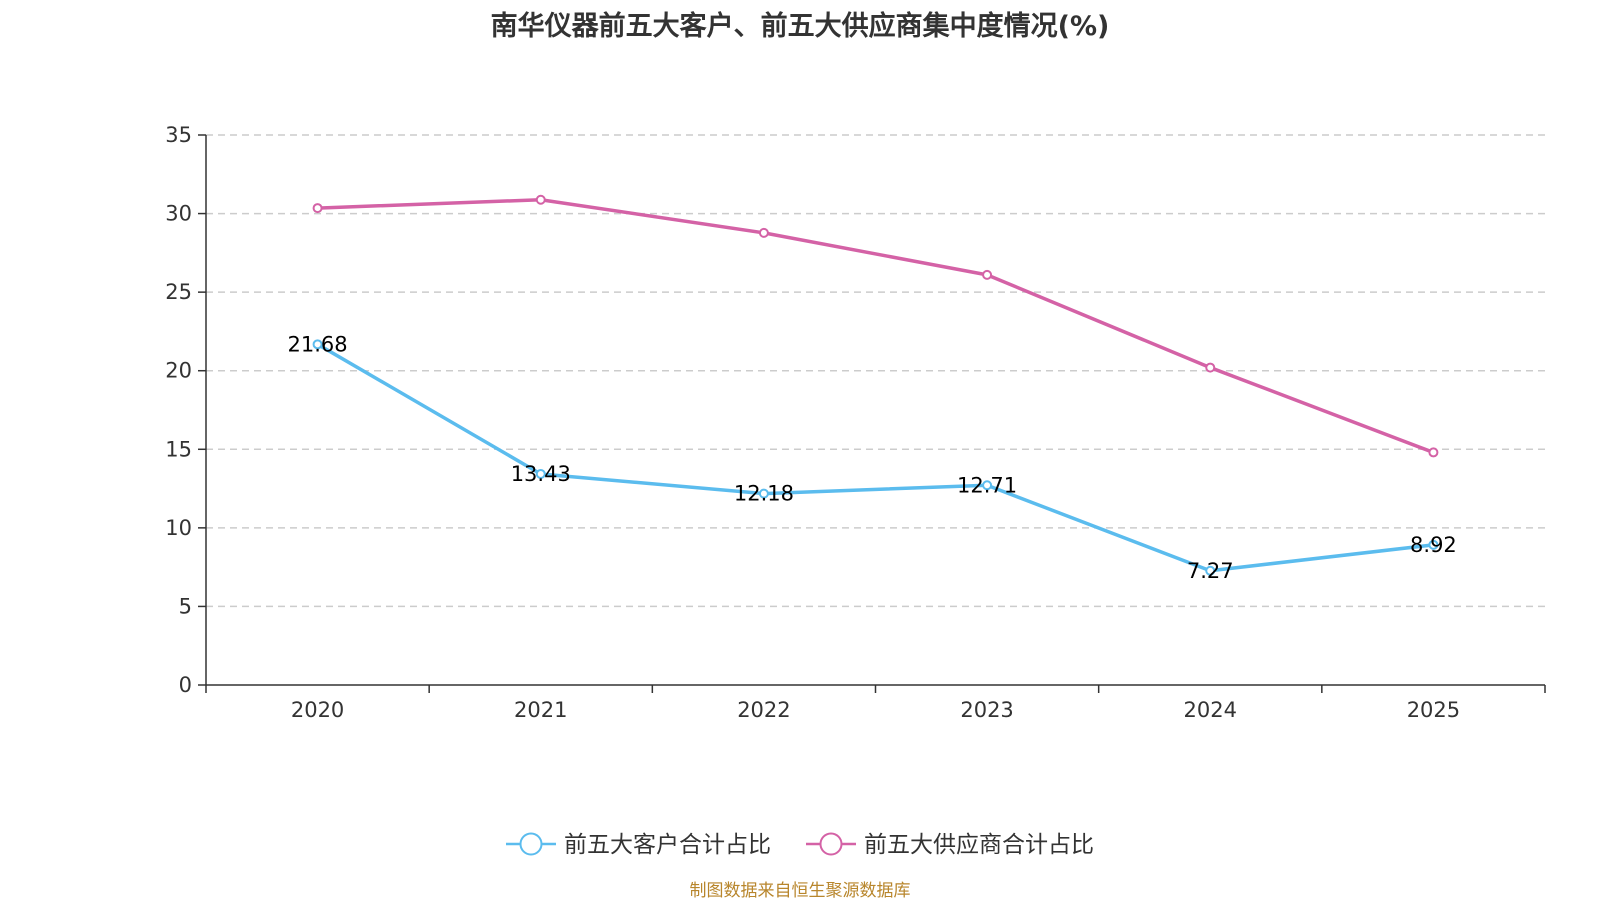  What do you see at coordinates (178, 135) in the screenshot?
I see `y-tick-label: 35` at bounding box center [178, 135].